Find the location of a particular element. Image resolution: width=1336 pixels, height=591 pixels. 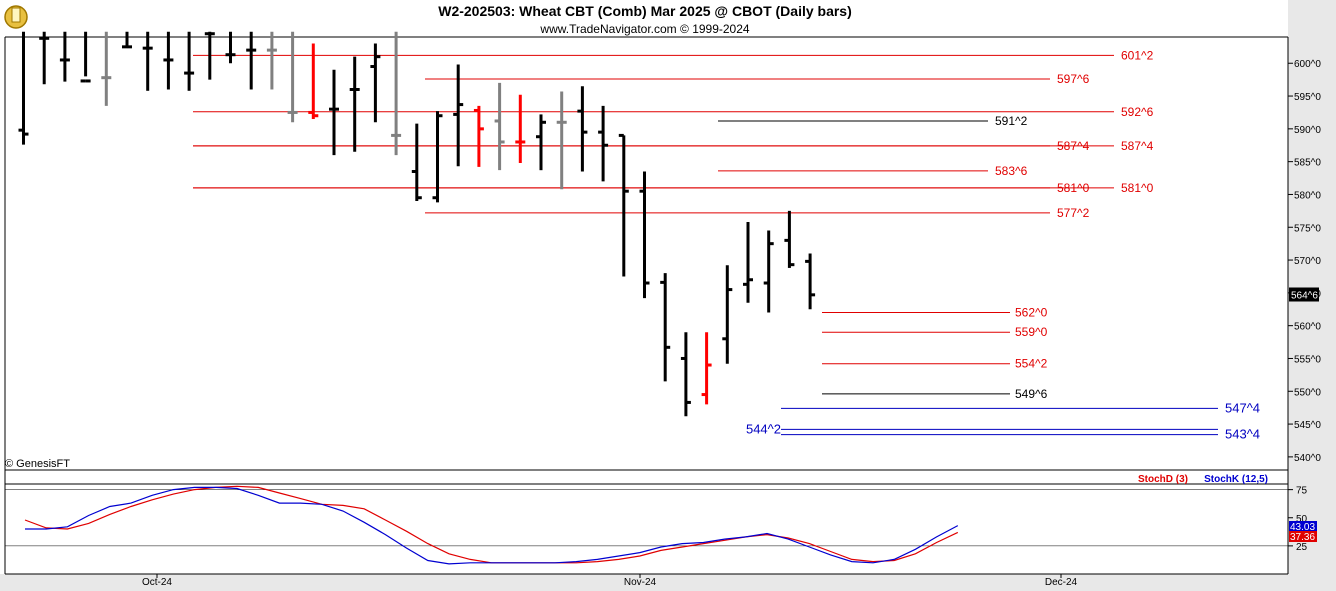

price-tick-label: 540^0 is located at coordinates (1307, 458).